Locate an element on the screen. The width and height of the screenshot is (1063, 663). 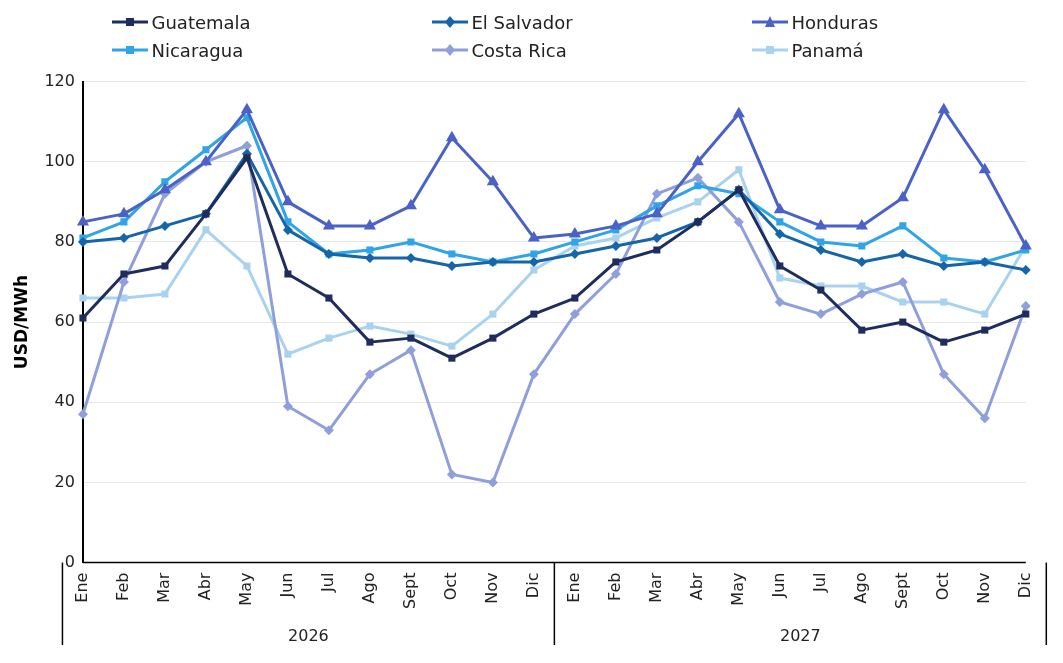
y-axis-title: USD/MWh is located at coordinates (20, 322).